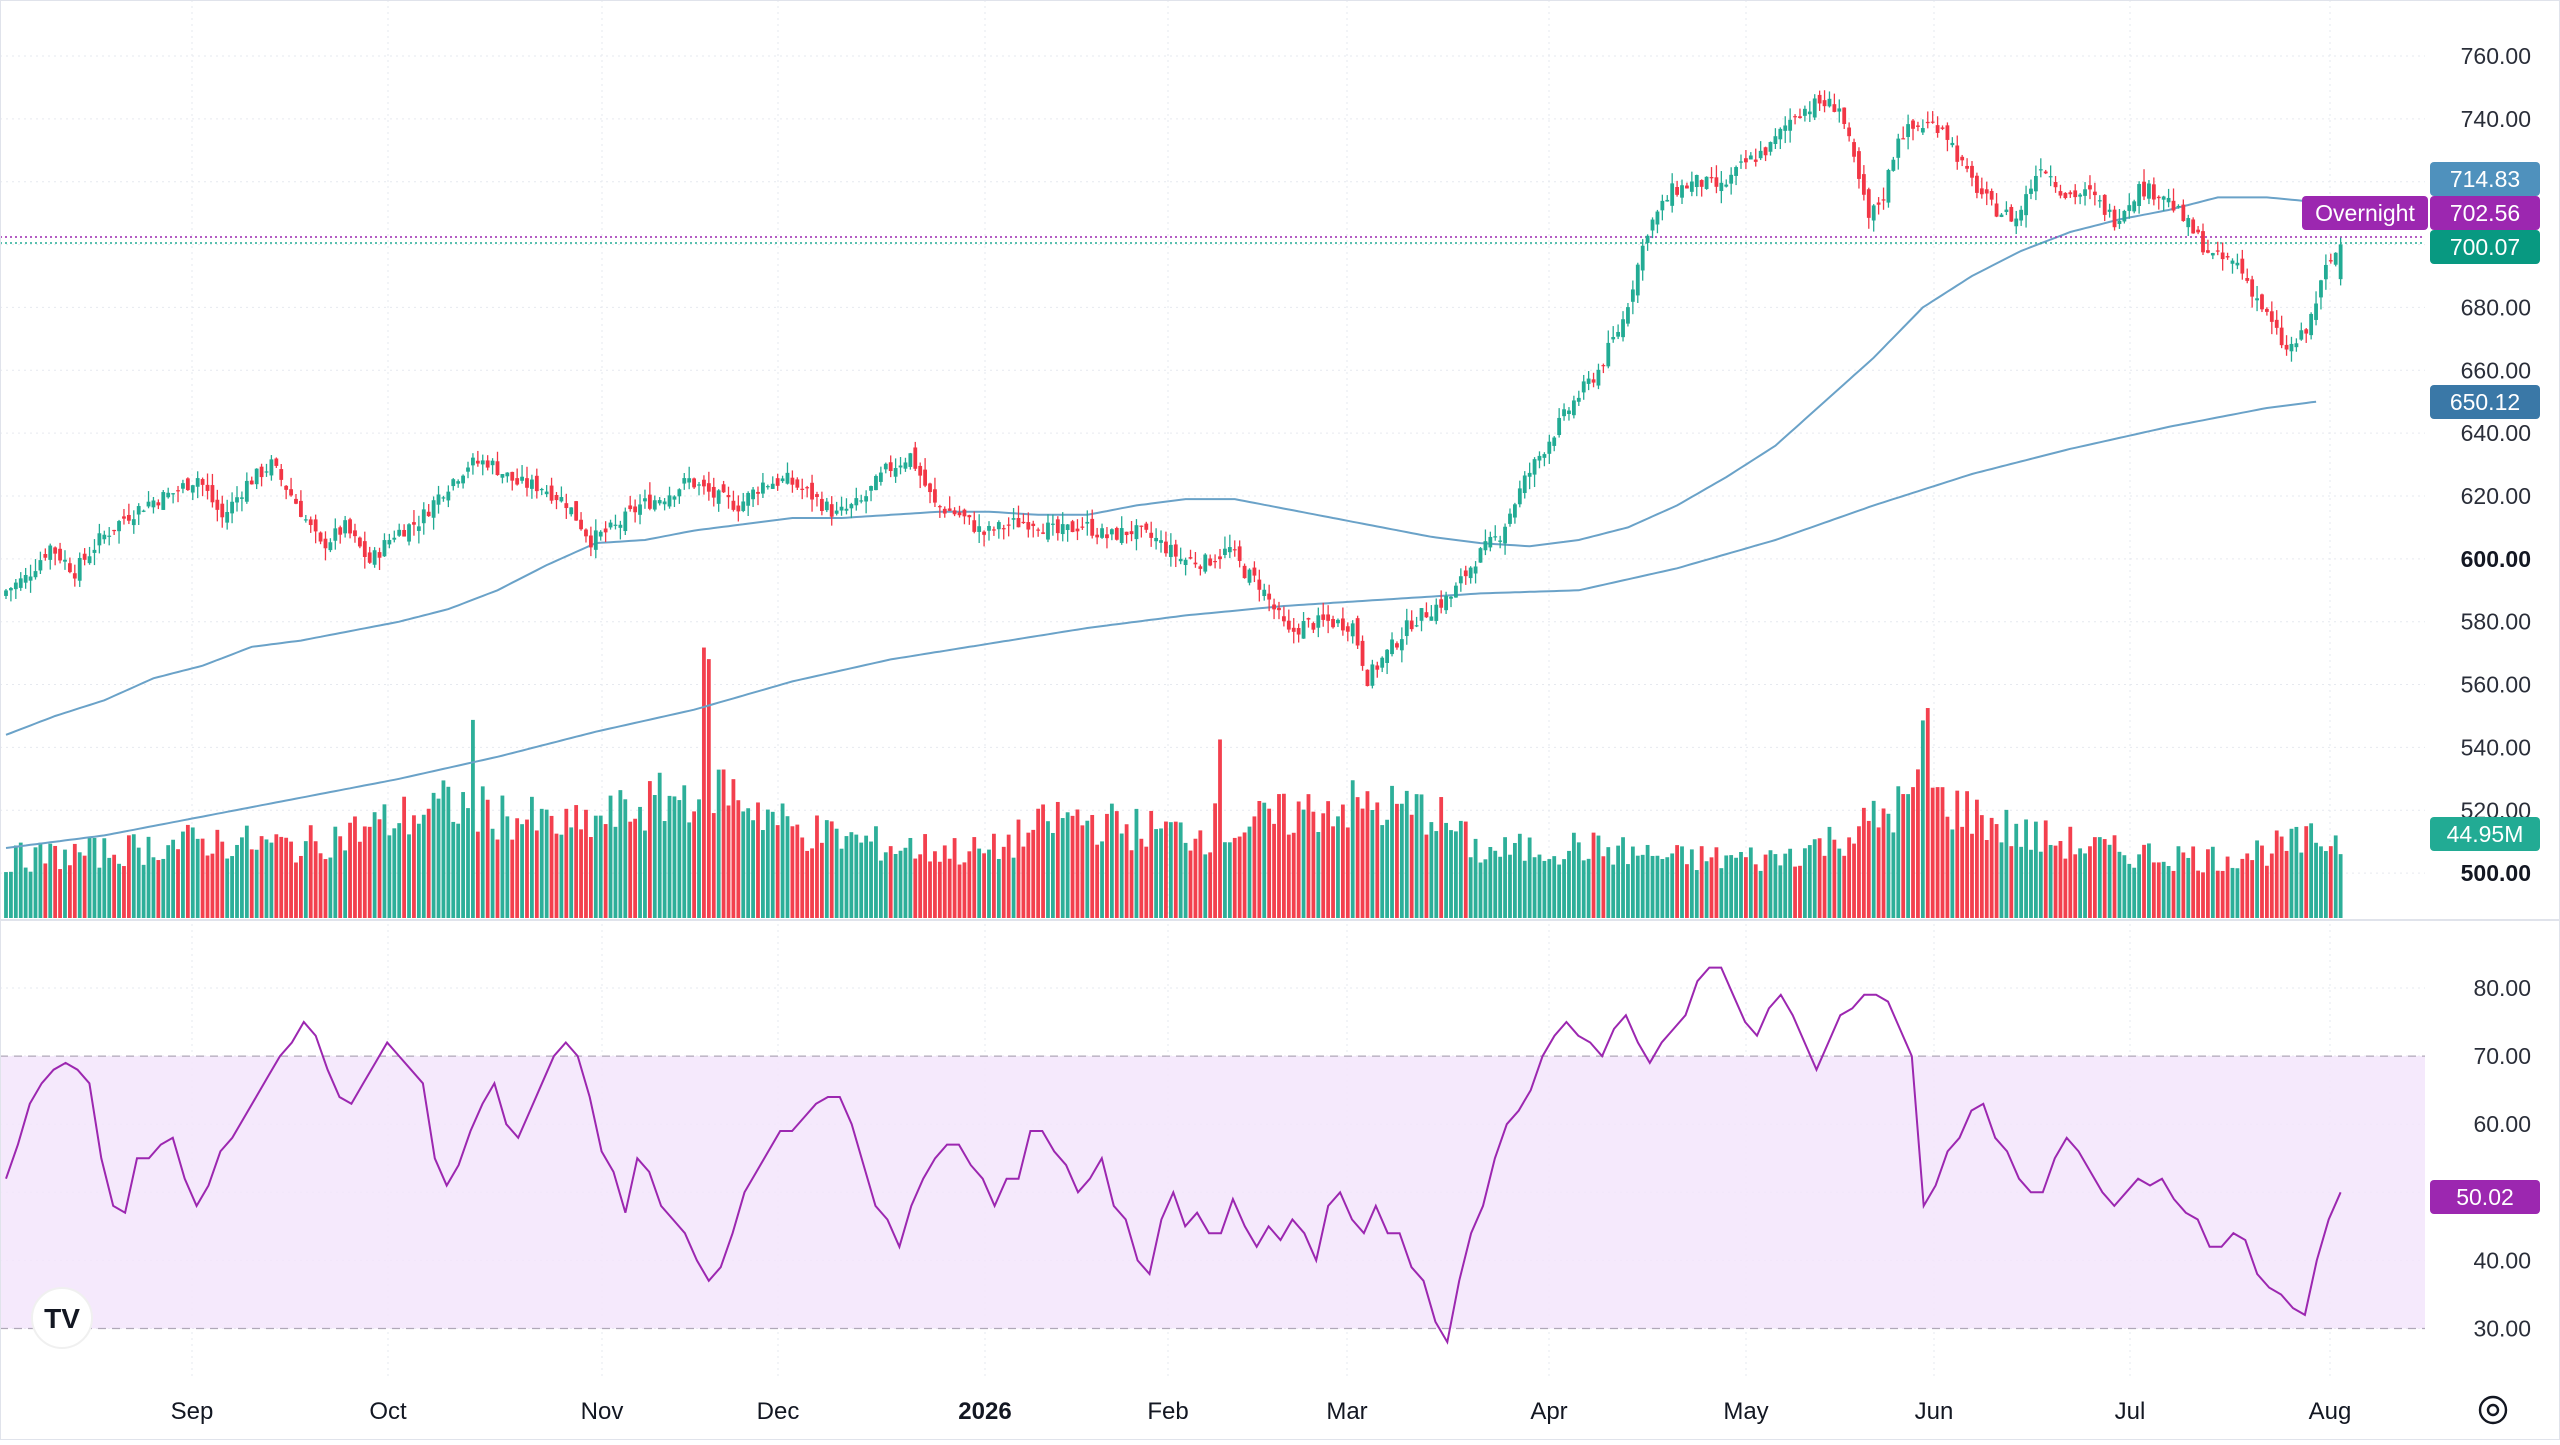 This screenshot has height=1445, width=2560. What do you see at coordinates (2330, 1411) in the screenshot?
I see `time-axis-label: Aug` at bounding box center [2330, 1411].